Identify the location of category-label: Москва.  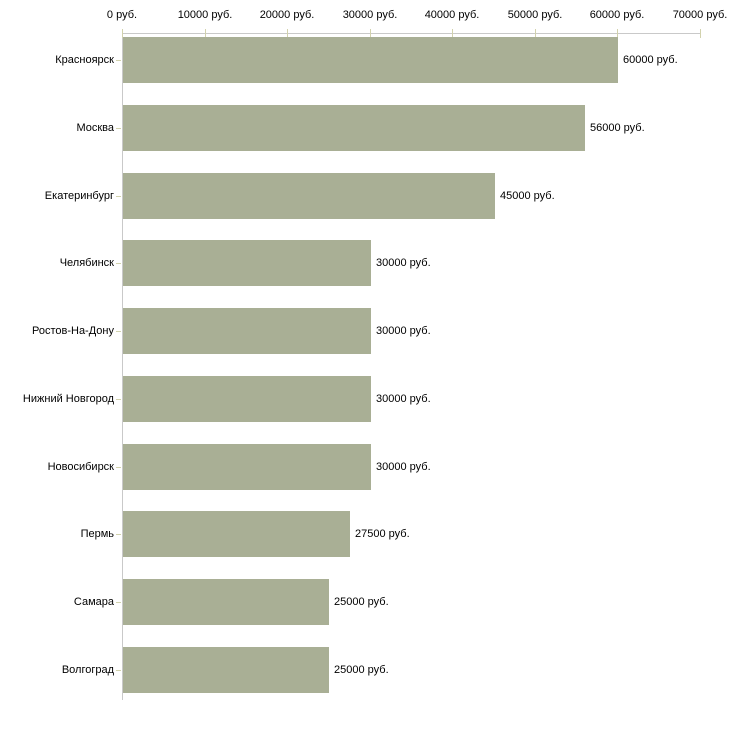
(95, 128).